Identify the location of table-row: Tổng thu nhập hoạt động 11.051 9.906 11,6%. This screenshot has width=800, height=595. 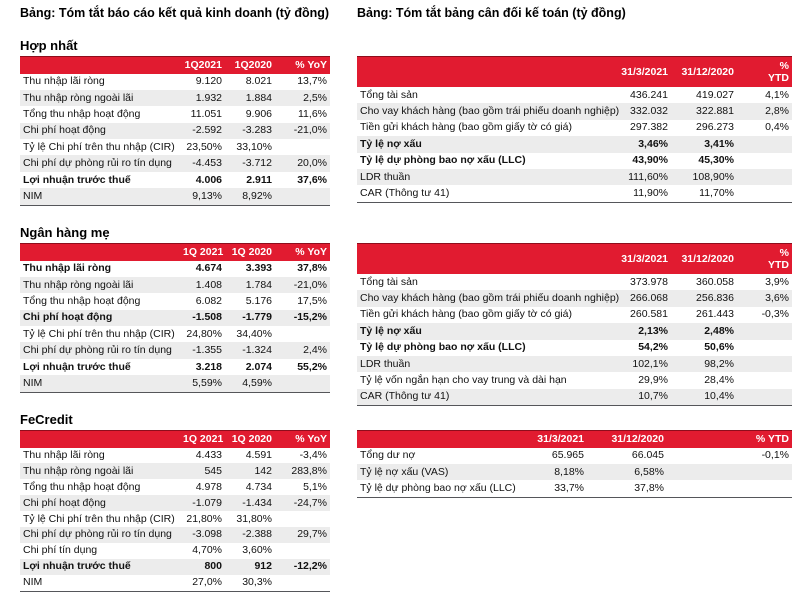
(175, 114).